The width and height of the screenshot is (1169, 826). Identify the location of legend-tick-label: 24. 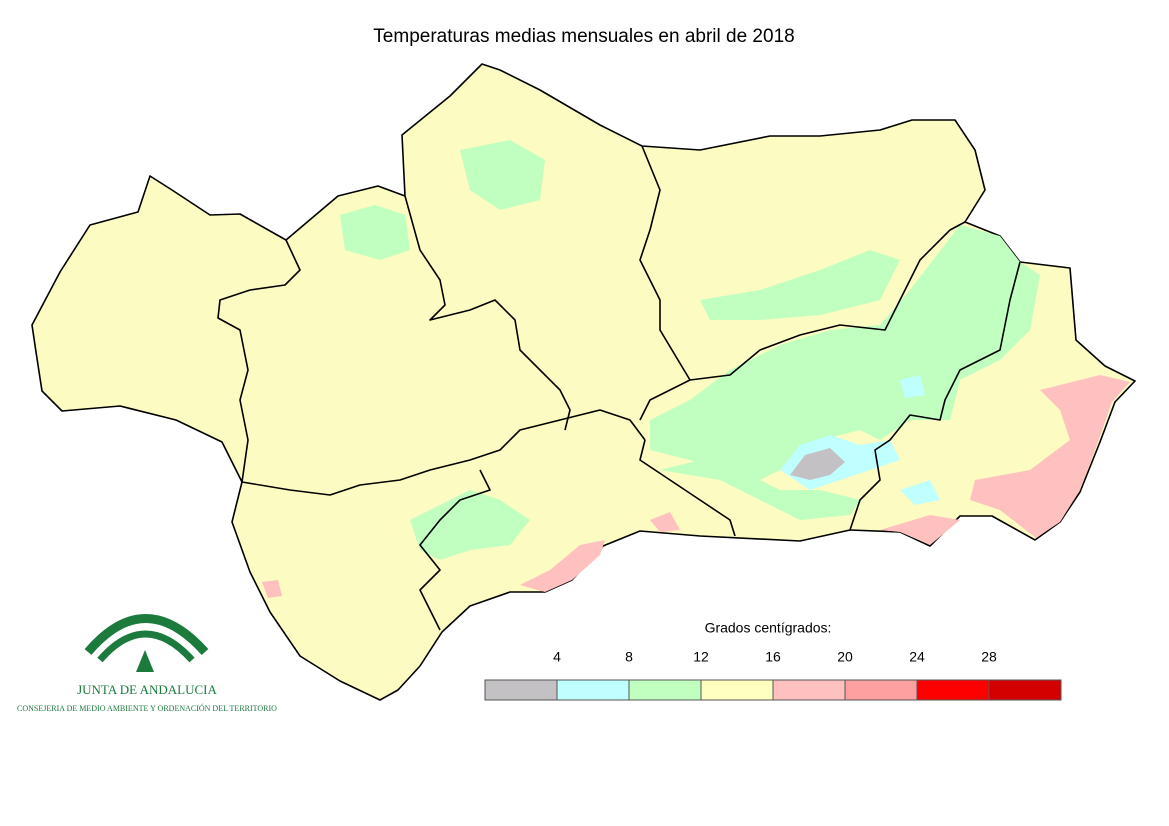
(917, 657).